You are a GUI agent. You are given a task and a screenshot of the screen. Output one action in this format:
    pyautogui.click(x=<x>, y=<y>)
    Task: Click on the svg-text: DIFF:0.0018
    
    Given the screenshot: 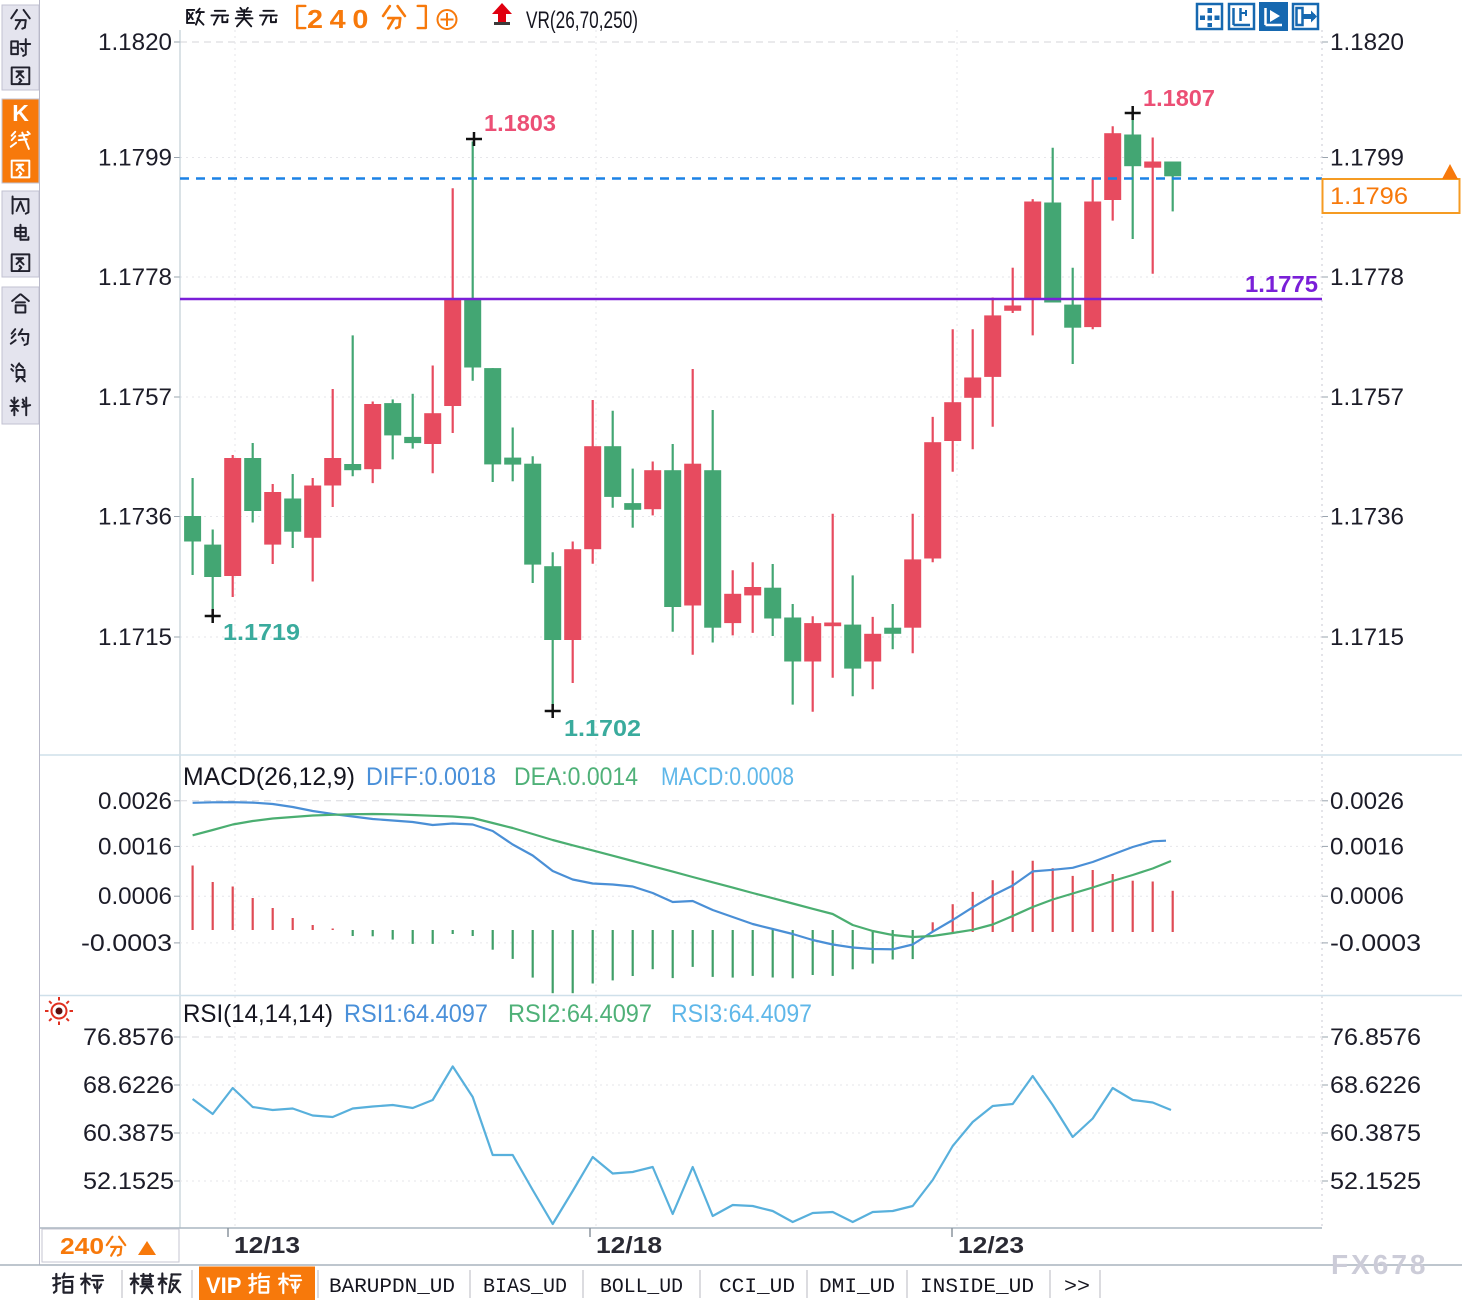 What is the action you would take?
    pyautogui.click(x=431, y=777)
    